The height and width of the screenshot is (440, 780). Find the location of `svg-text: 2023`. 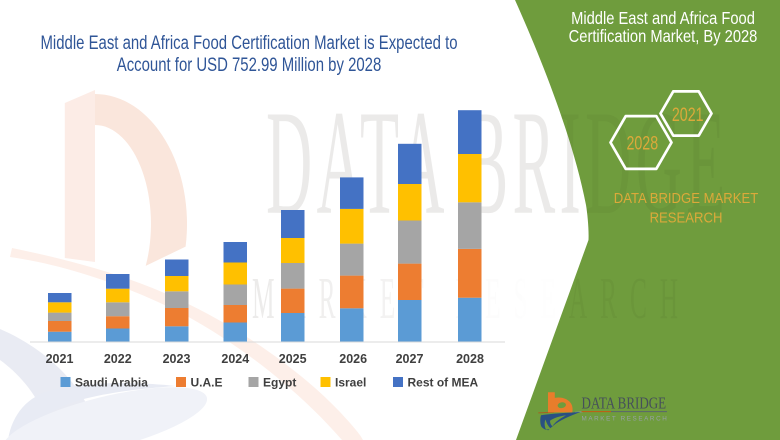

svg-text: 2023 is located at coordinates (177, 359).